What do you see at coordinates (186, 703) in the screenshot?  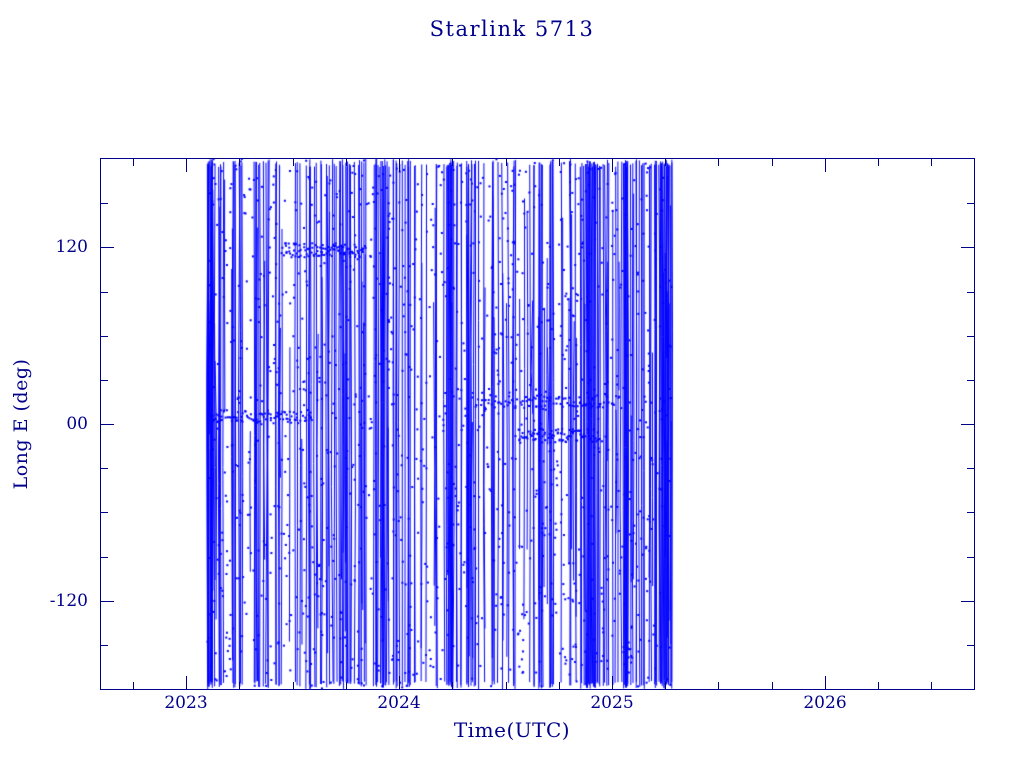 I see `x-tick-label: 2023` at bounding box center [186, 703].